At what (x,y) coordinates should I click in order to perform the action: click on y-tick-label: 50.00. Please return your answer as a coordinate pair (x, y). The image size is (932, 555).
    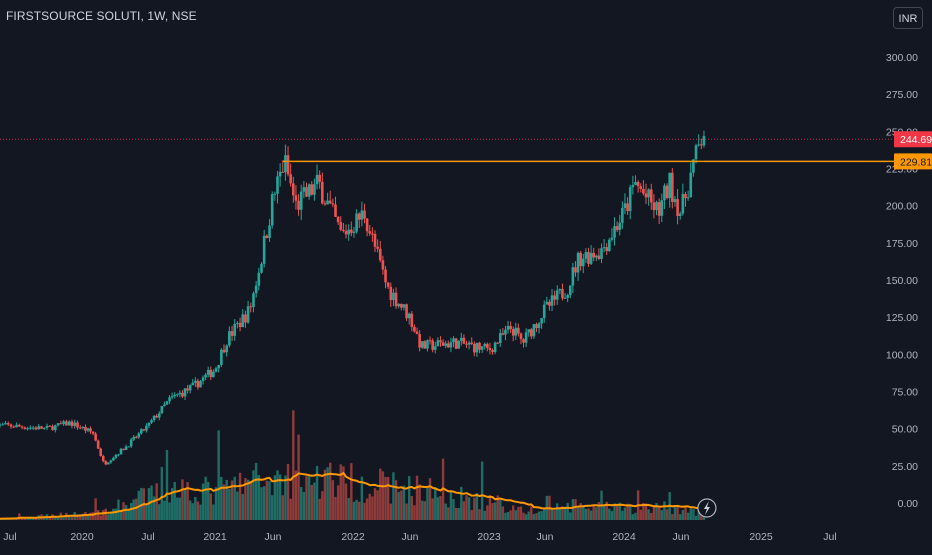
    Looking at the image, I should click on (905, 430).